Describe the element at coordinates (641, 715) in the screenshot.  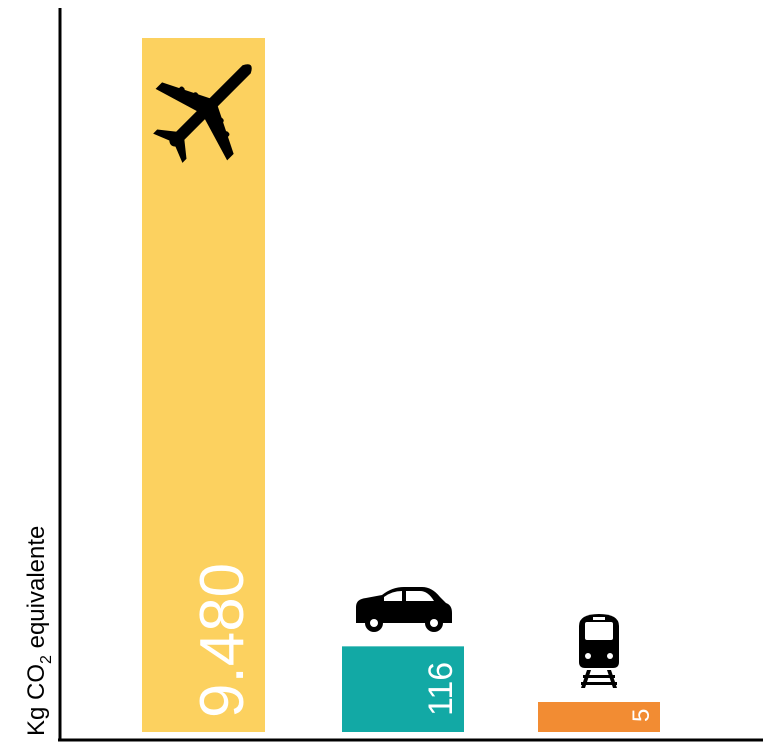
I see `value-label-train: 5` at that location.